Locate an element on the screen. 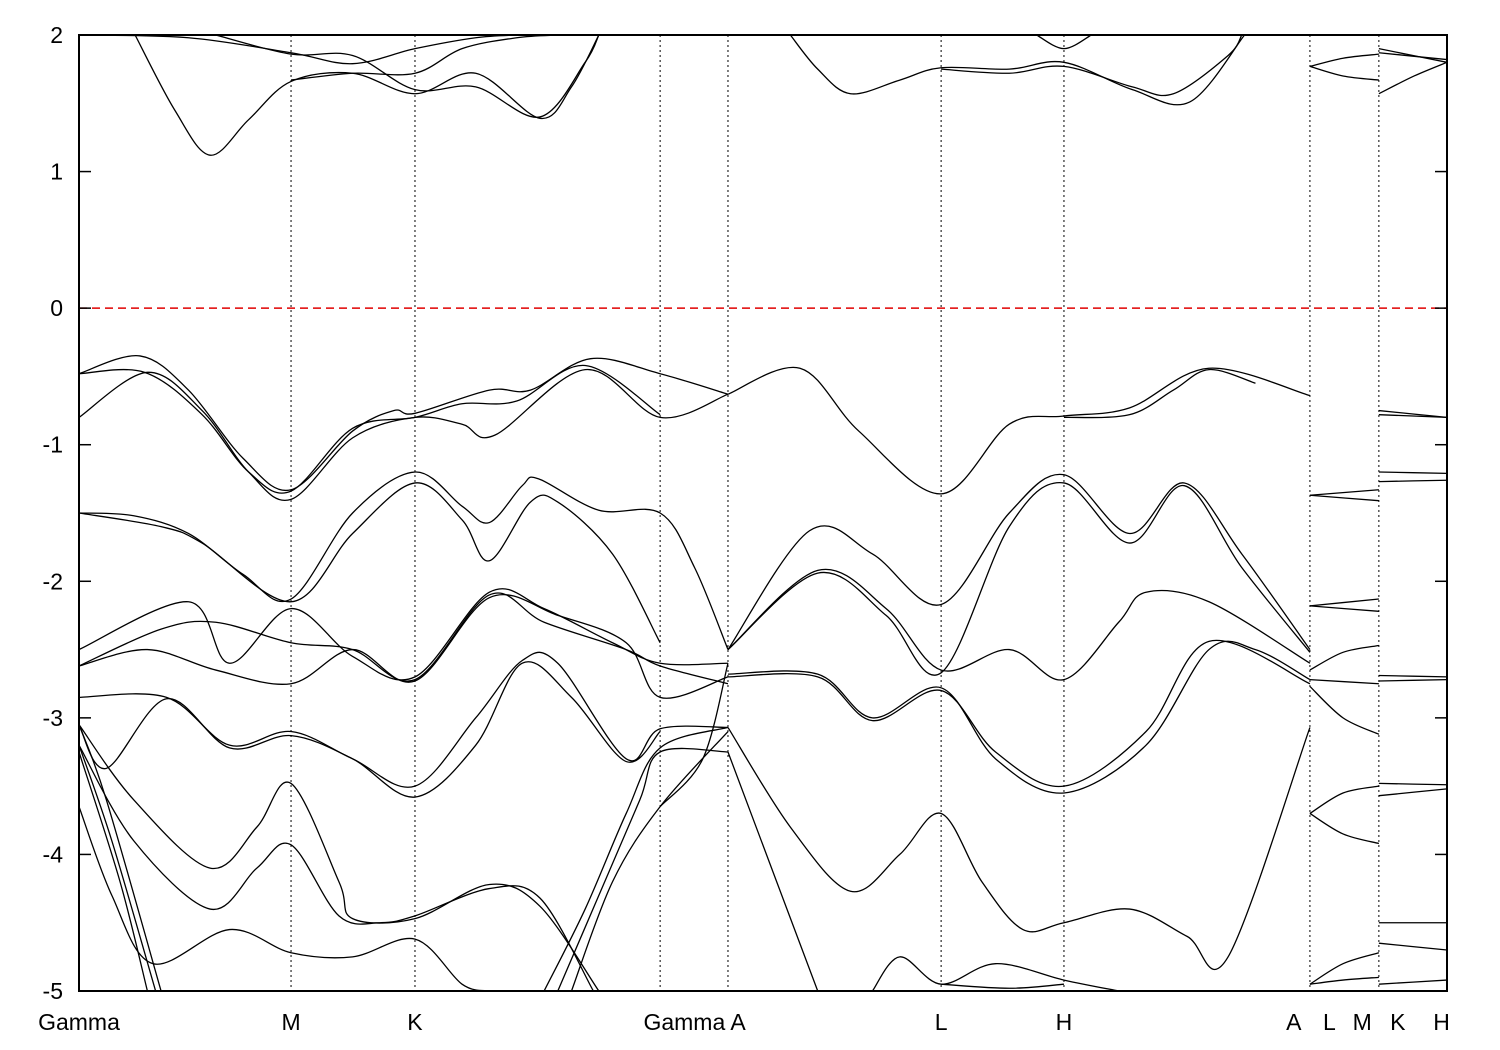 The image size is (1500, 1050). y-tick-label: 0 is located at coordinates (56, 308).